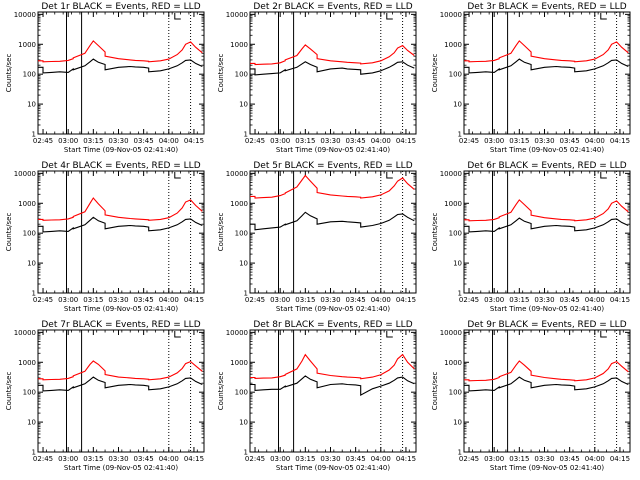 This screenshot has width=640, height=480. I want to click on x-tick-label: 03:15, so click(519, 141).